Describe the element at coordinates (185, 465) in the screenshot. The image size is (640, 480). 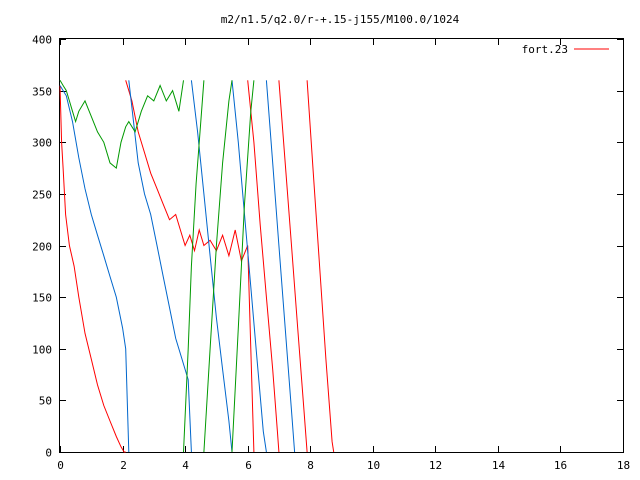
I see `x-tick-label: 4` at that location.